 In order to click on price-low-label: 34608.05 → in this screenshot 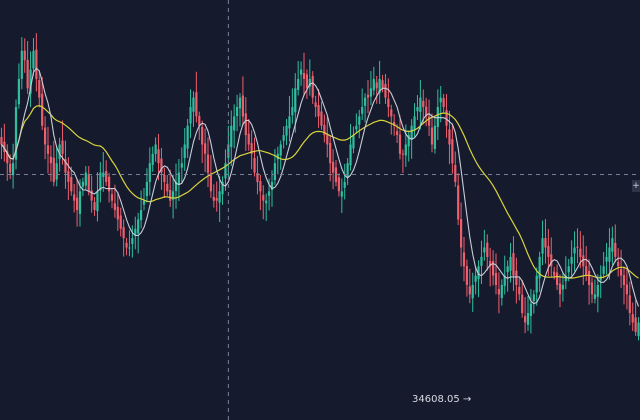, I will do `click(442, 399)`.